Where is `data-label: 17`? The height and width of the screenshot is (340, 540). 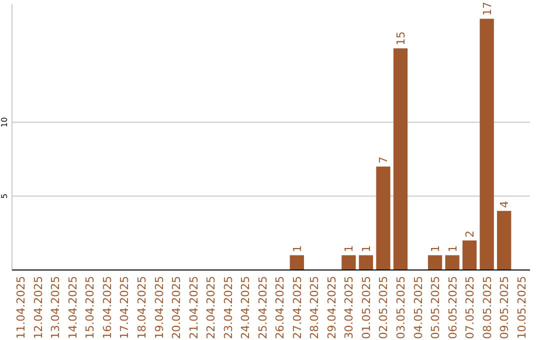 data-label: 17 is located at coordinates (487, 9).